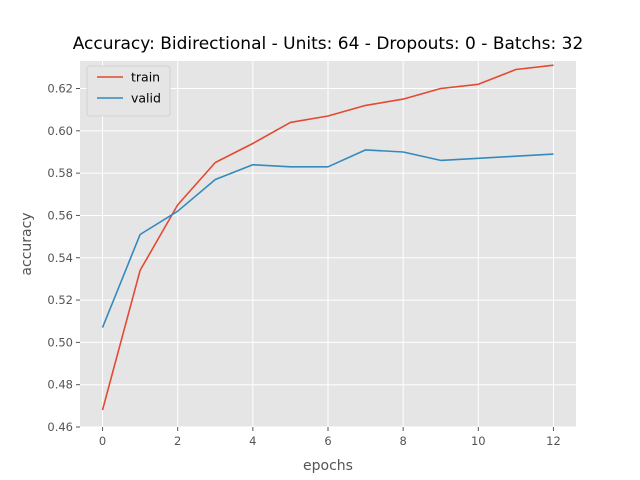 The height and width of the screenshot is (480, 640). What do you see at coordinates (60, 131) in the screenshot?
I see `y-tick-label: 0.60` at bounding box center [60, 131].